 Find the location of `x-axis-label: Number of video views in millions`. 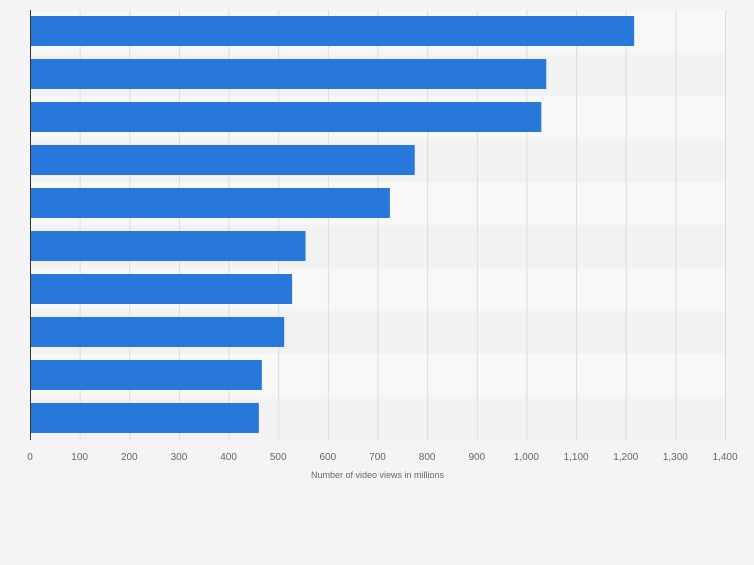

x-axis-label: Number of video views in millions is located at coordinates (378, 475).